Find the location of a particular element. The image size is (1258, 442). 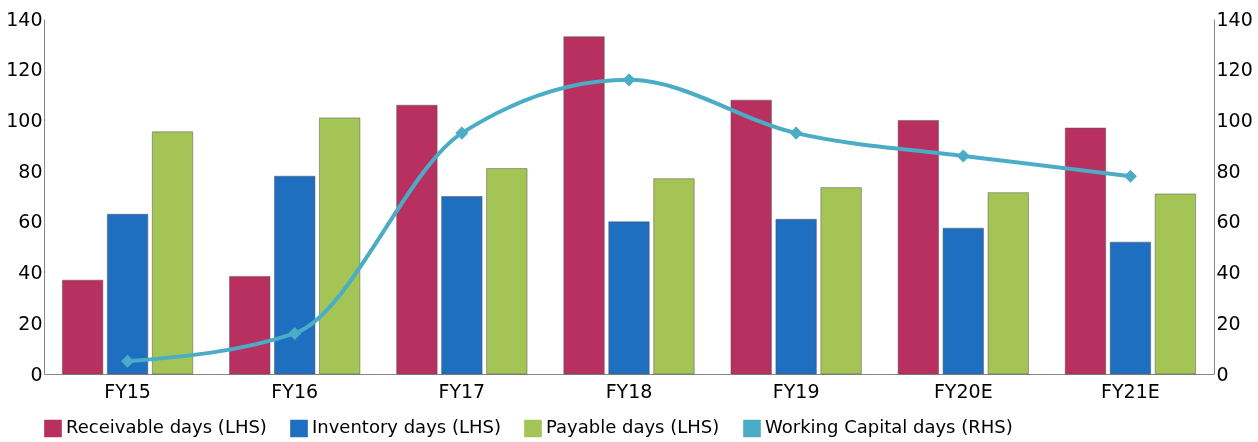

y-tick-label: 20 is located at coordinates (30, 322).